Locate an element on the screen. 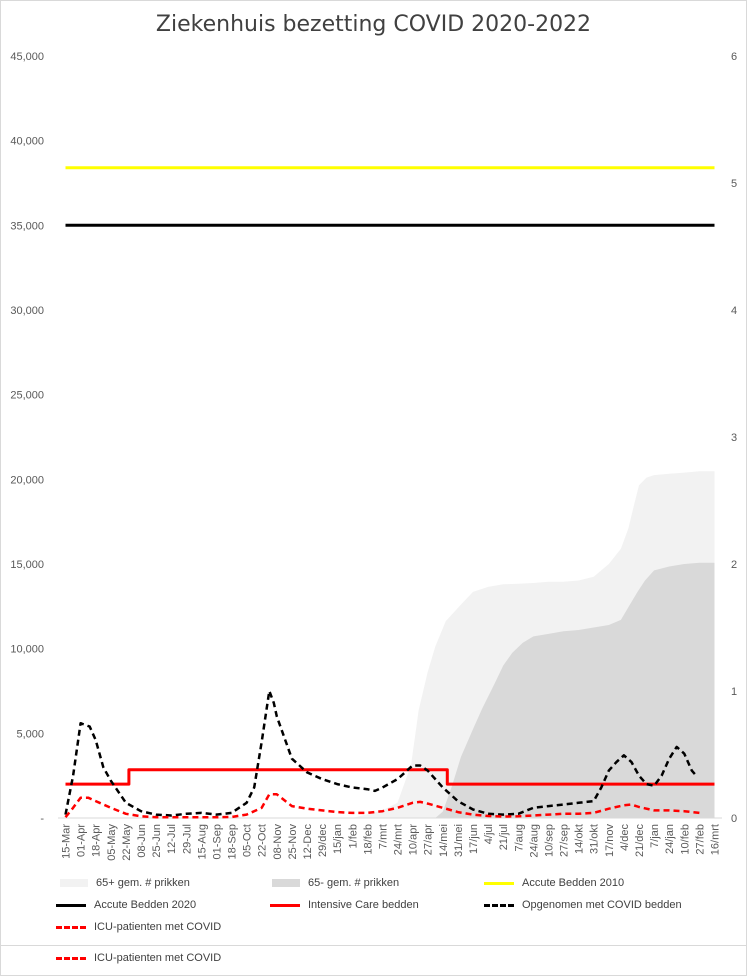 The width and height of the screenshot is (747, 976). y-left-tick-label: 15,000 is located at coordinates (27, 565).